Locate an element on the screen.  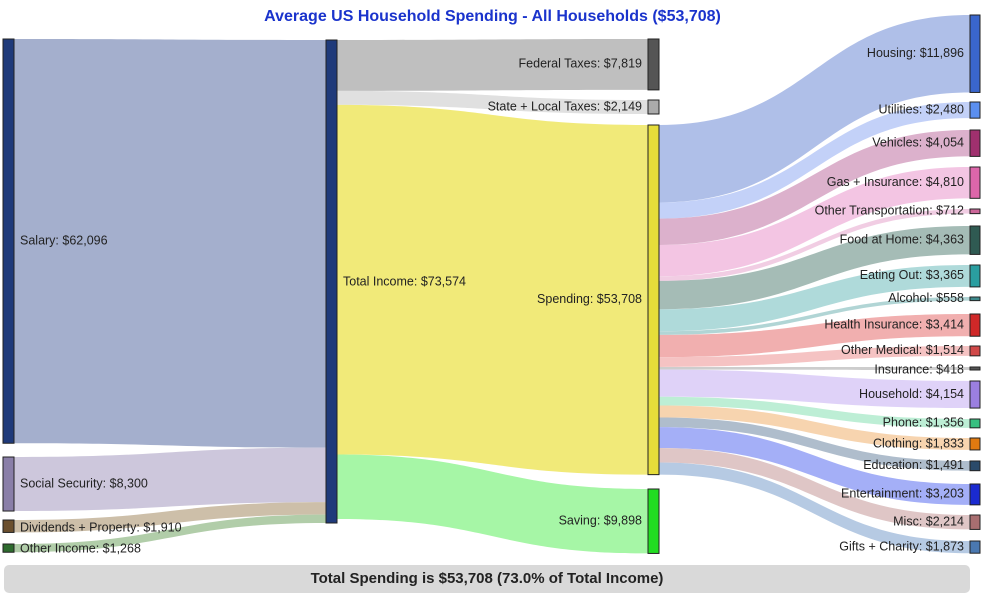
label-household: Household: $4,154 is located at coordinates (911, 394).